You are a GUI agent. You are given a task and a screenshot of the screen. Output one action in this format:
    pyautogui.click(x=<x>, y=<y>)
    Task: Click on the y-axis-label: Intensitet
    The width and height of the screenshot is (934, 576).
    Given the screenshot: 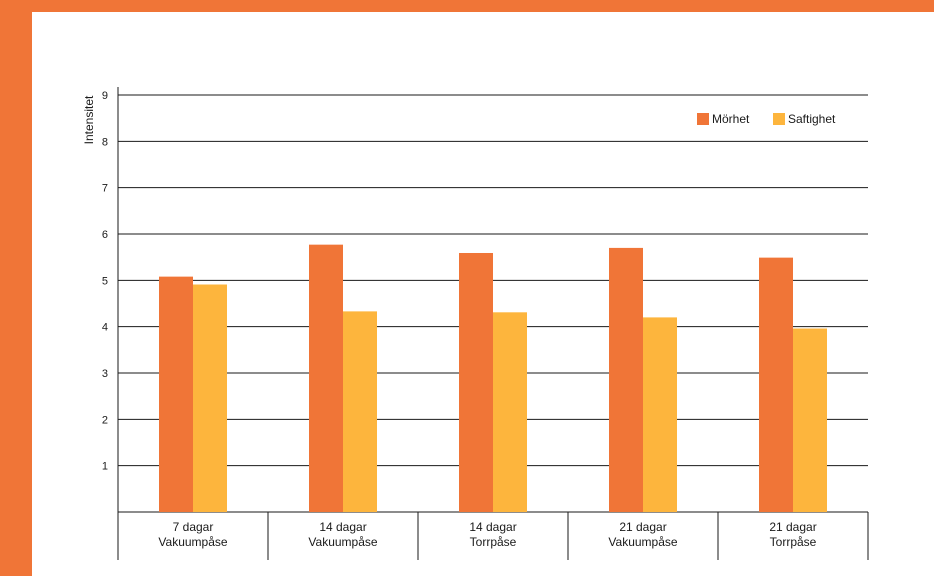 What is the action you would take?
    pyautogui.click(x=89, y=119)
    